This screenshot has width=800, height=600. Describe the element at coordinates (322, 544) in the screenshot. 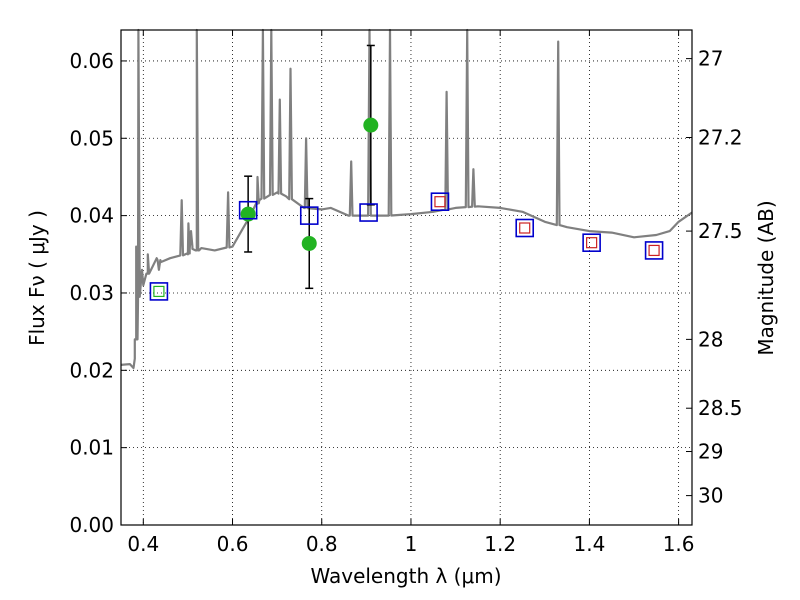

I see `x-tick-label: 0.8` at that location.